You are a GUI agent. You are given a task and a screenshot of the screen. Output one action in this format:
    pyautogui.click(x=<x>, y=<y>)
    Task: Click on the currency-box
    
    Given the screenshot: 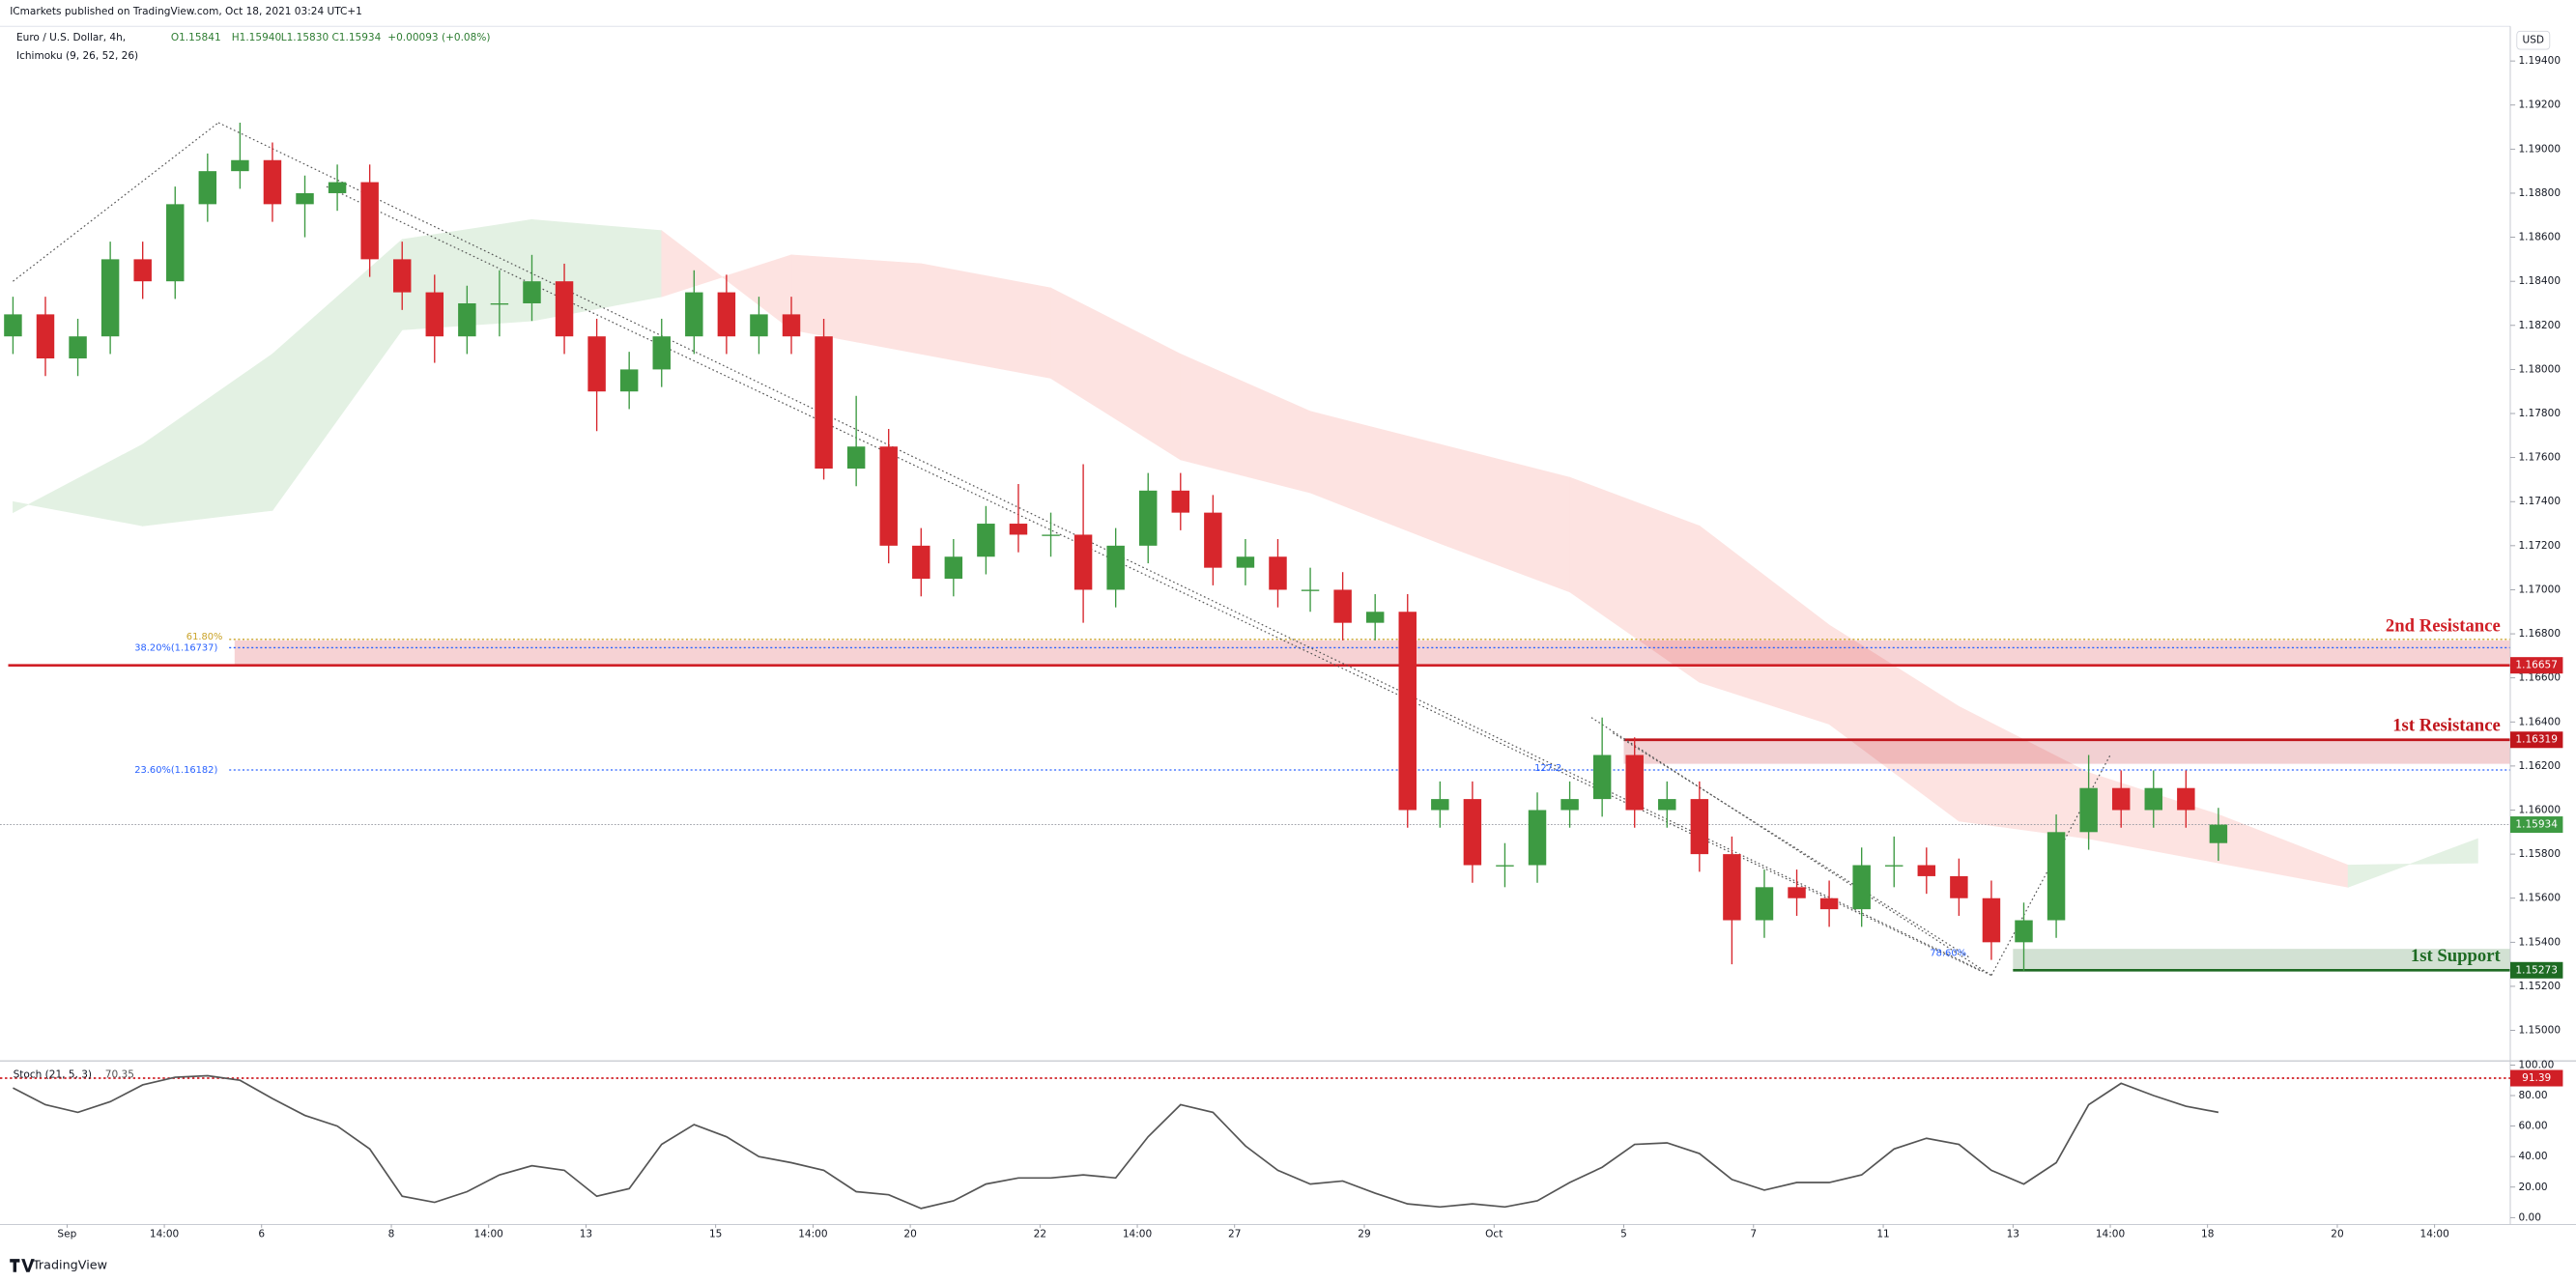 What is the action you would take?
    pyautogui.click(x=2533, y=40)
    